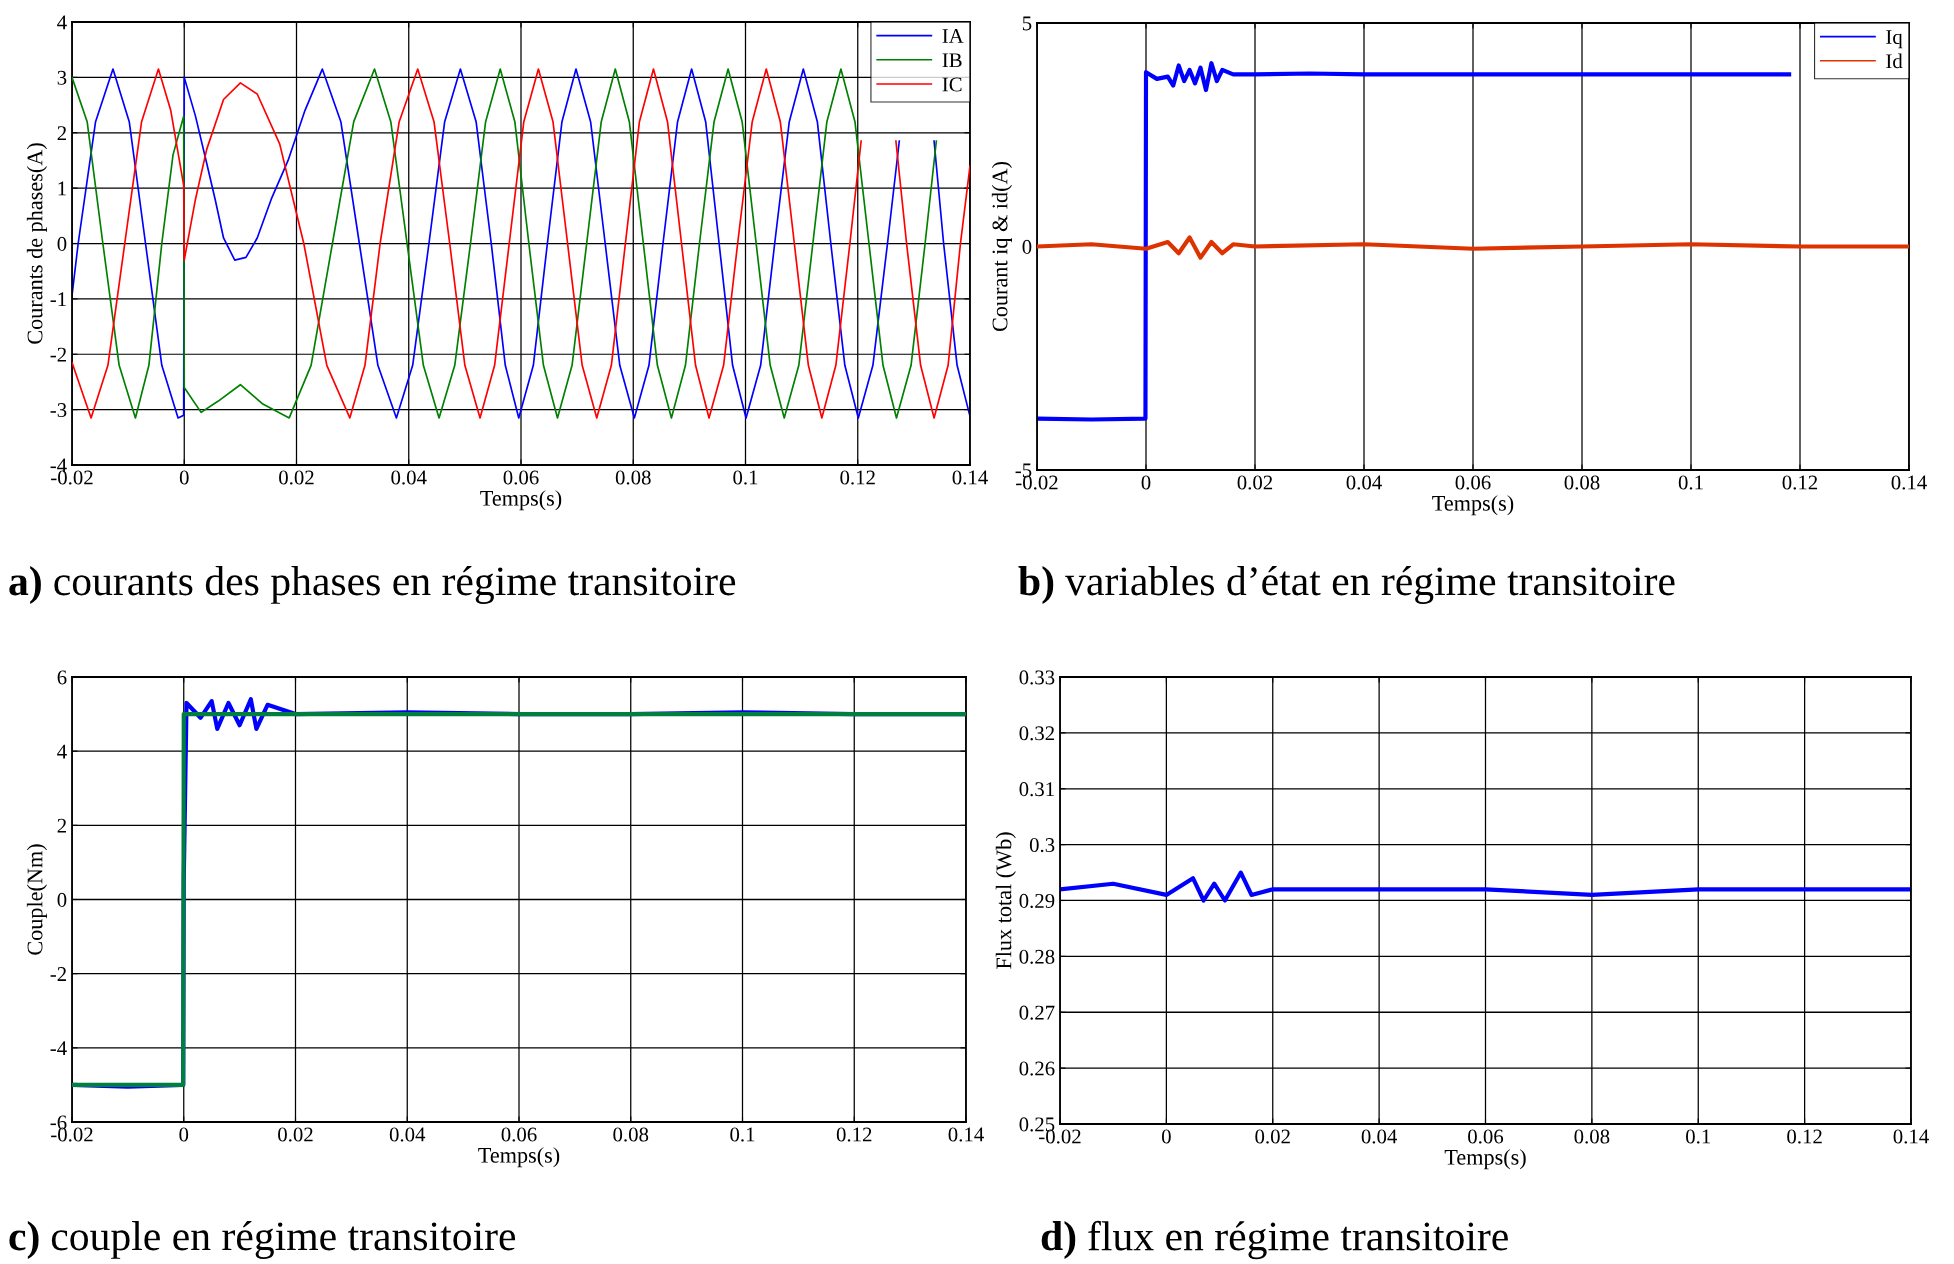  Describe the element at coordinates (1346, 585) in the screenshot. I see `text: b) variables d’état en régime transitoire` at that location.